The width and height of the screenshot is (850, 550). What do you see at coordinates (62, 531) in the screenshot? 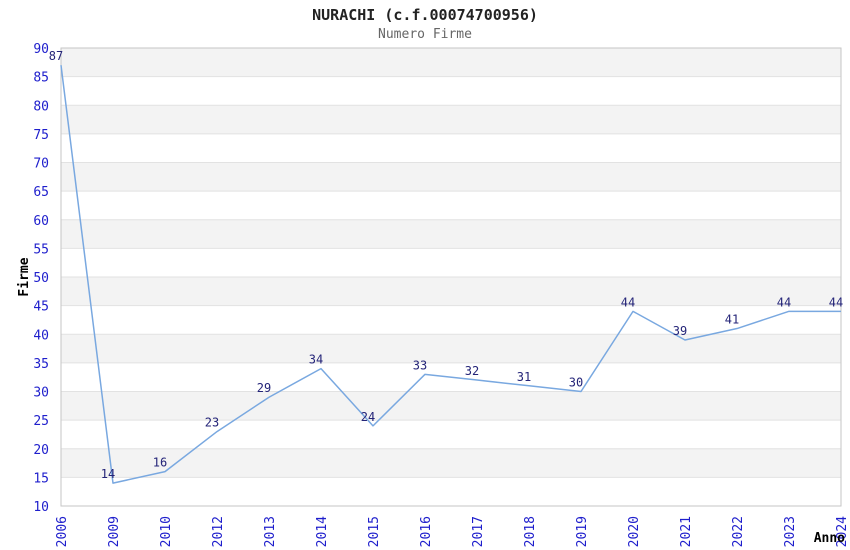
I see `x-tick-label: 2006` at bounding box center [62, 531].